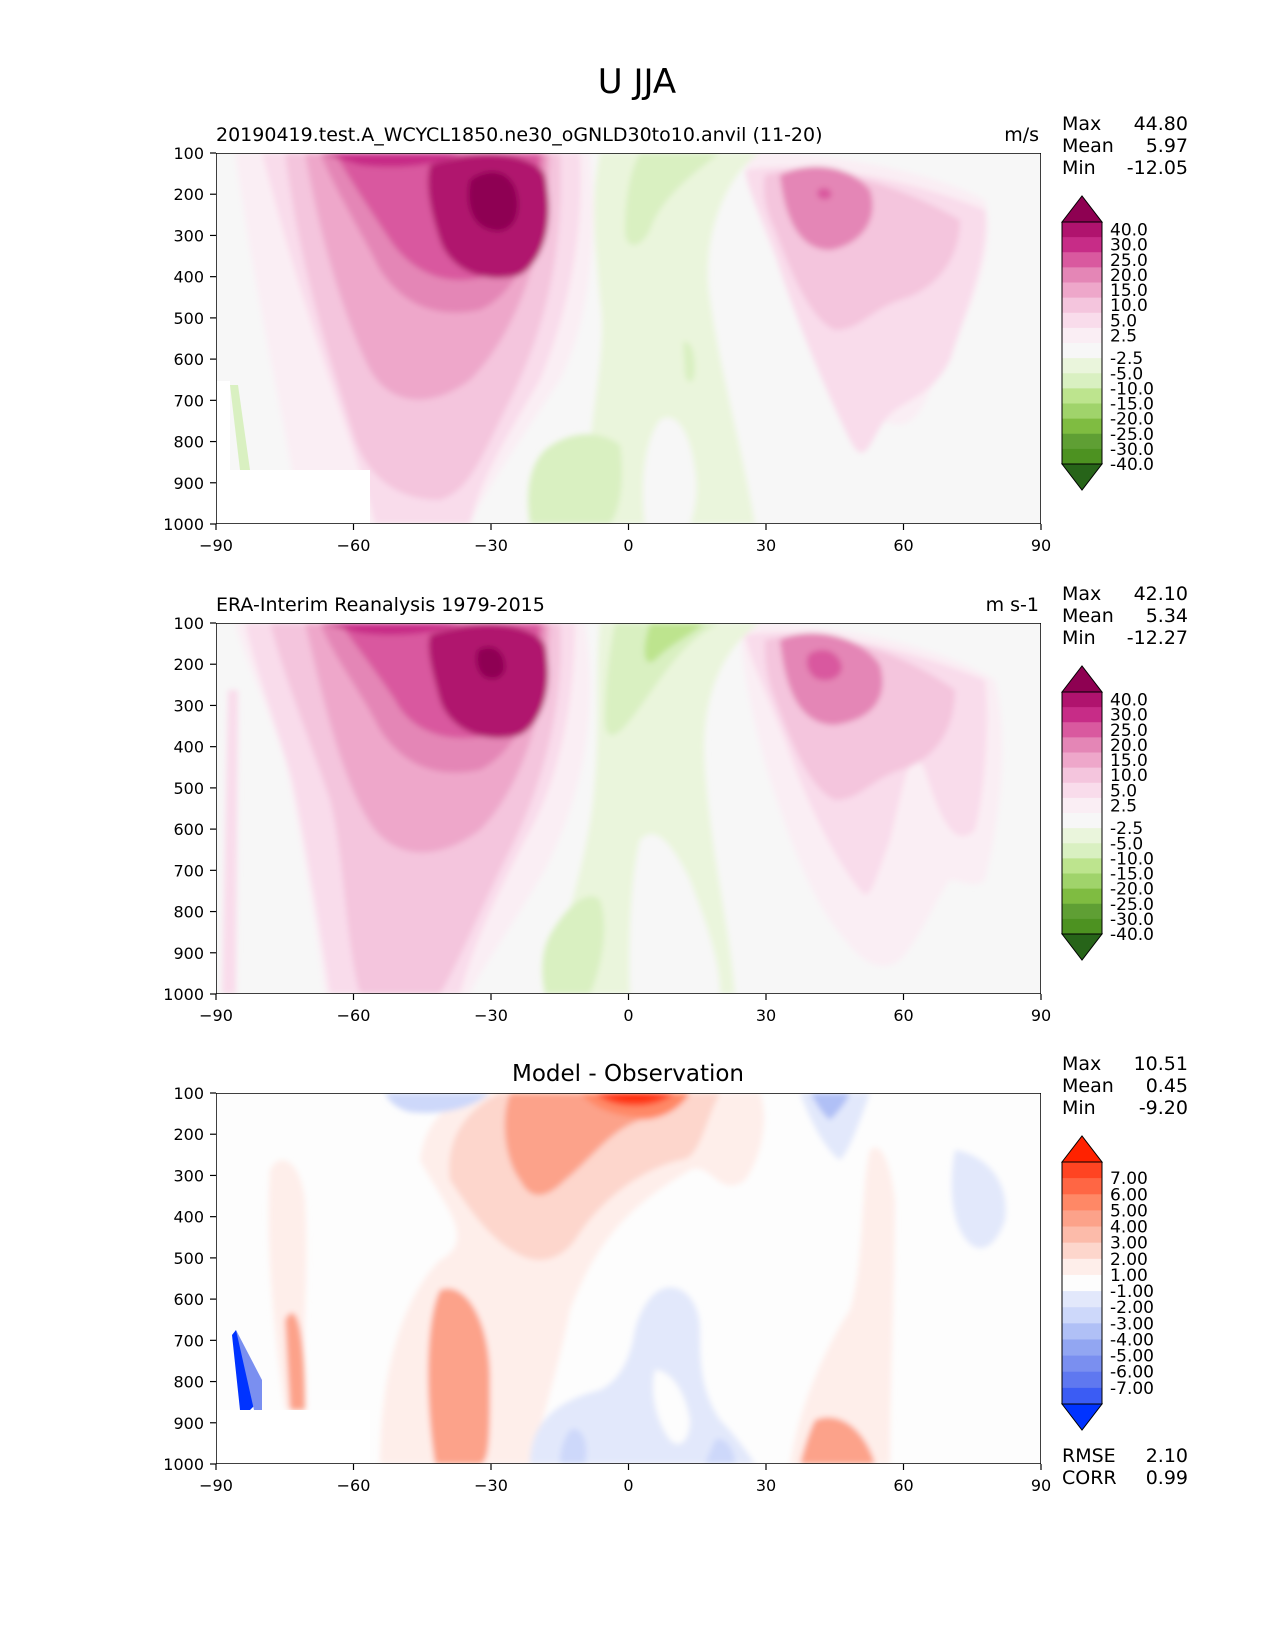 The width and height of the screenshot is (1275, 1650). What do you see at coordinates (1132, 1292) in the screenshot?
I see `colorbar-label: -1.00` at bounding box center [1132, 1292].